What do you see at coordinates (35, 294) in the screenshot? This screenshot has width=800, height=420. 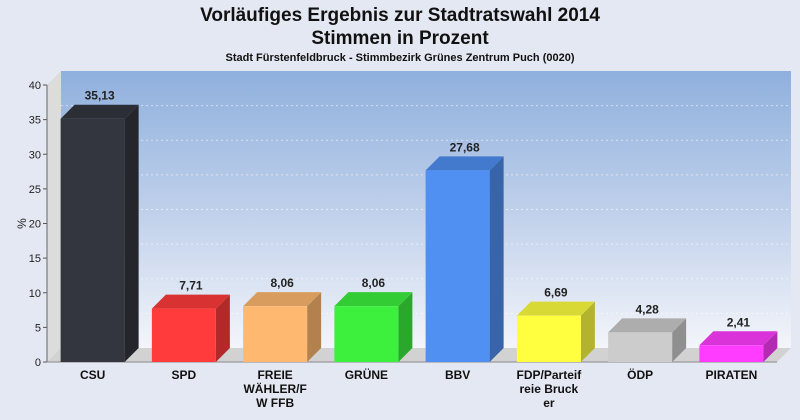 I see `y-tick-label: 10` at bounding box center [35, 294].